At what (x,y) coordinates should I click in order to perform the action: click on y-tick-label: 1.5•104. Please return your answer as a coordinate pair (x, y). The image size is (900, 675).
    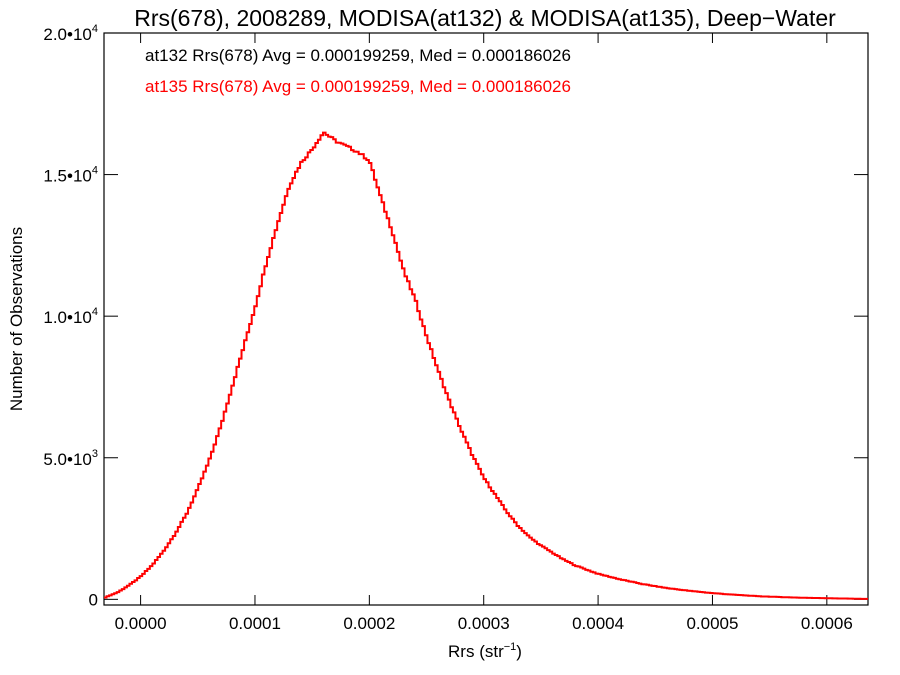
    Looking at the image, I should click on (70, 175).